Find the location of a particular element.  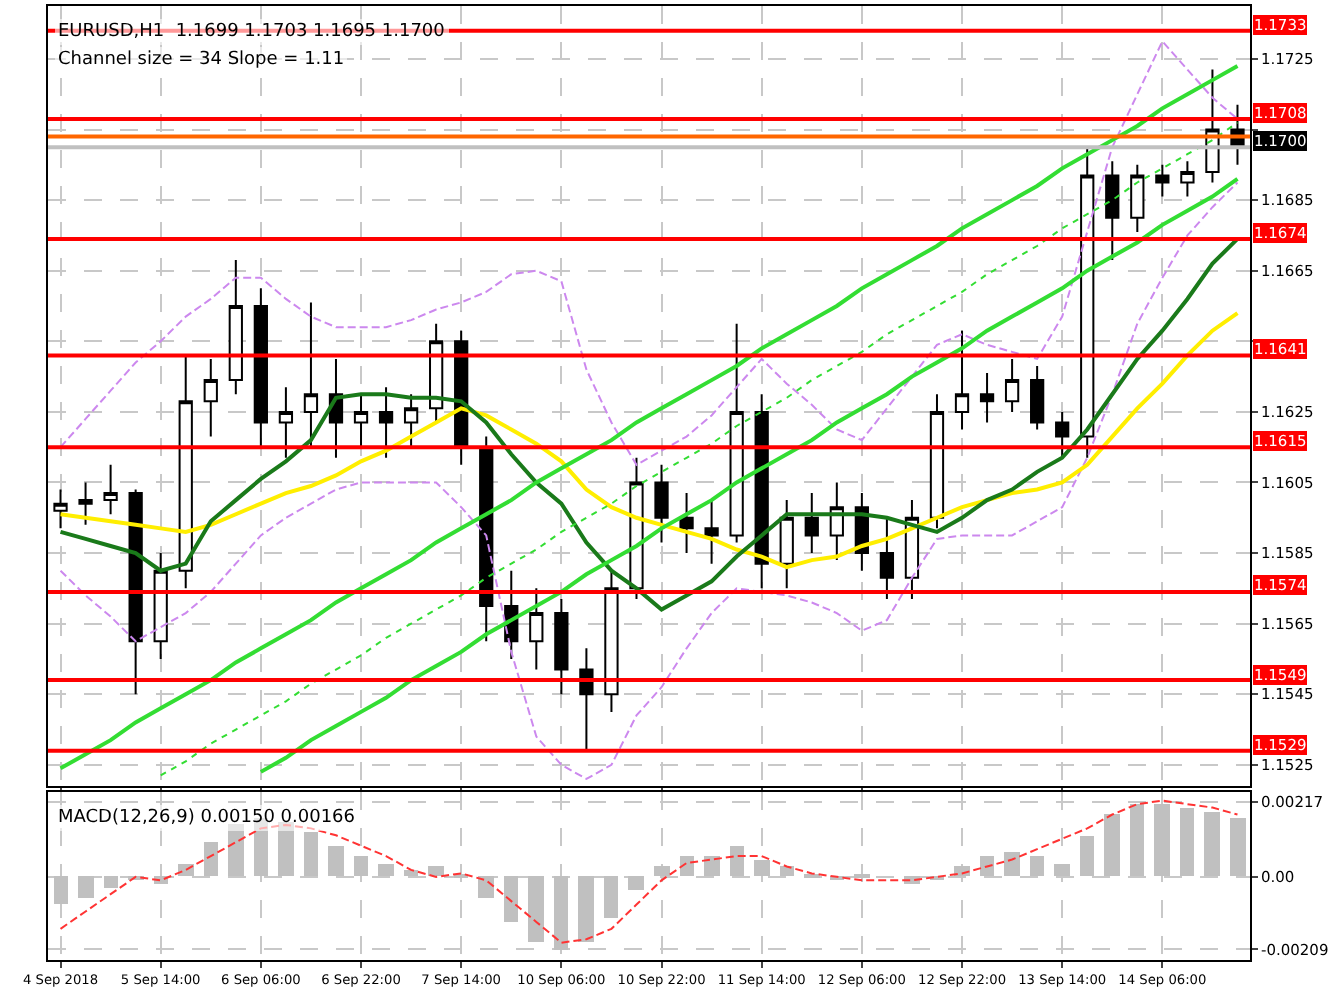

line-series is located at coordinates (649, 871).